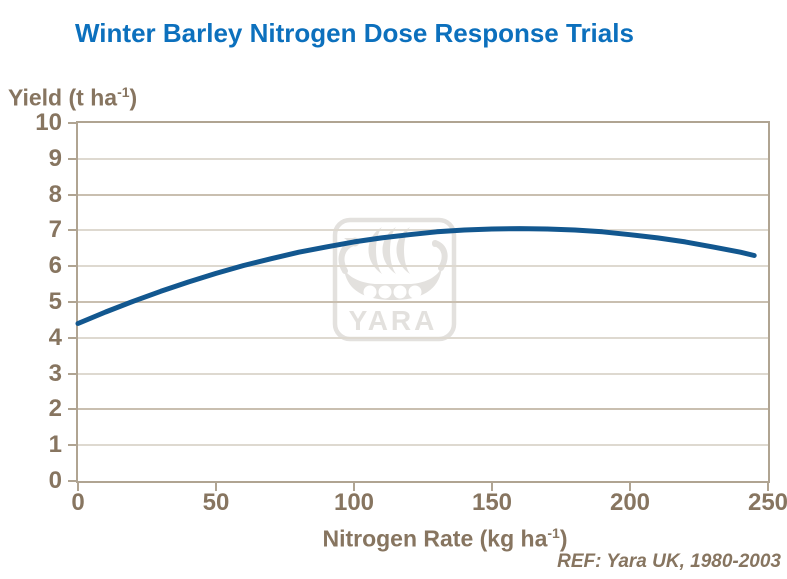 This screenshot has width=787, height=579. Describe the element at coordinates (767, 502) in the screenshot. I see `x-tick-label: 250` at that location.